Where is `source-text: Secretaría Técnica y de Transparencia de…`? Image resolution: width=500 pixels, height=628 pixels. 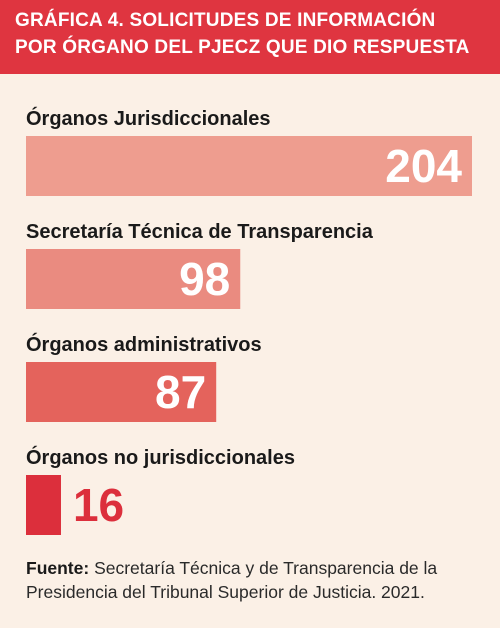 source-text: Secretaría Técnica y de Transparencia de… is located at coordinates (232, 580).